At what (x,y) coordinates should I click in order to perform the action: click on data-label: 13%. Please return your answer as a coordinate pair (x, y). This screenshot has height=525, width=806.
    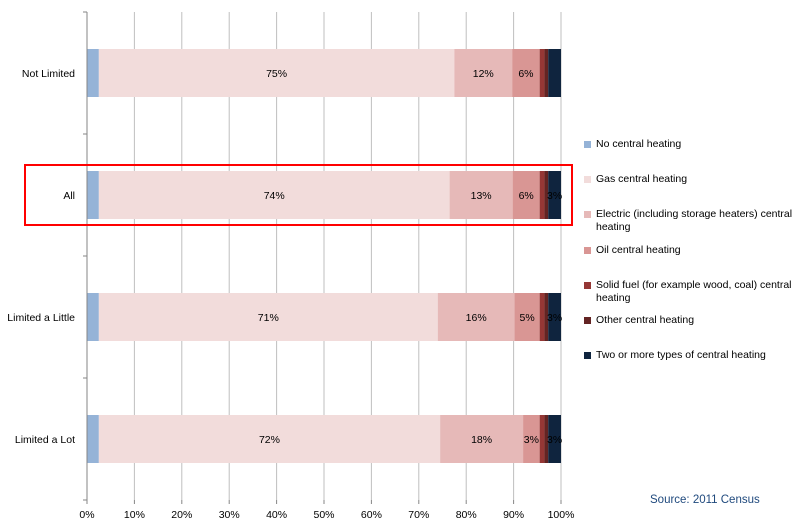
    Looking at the image, I should click on (481, 196).